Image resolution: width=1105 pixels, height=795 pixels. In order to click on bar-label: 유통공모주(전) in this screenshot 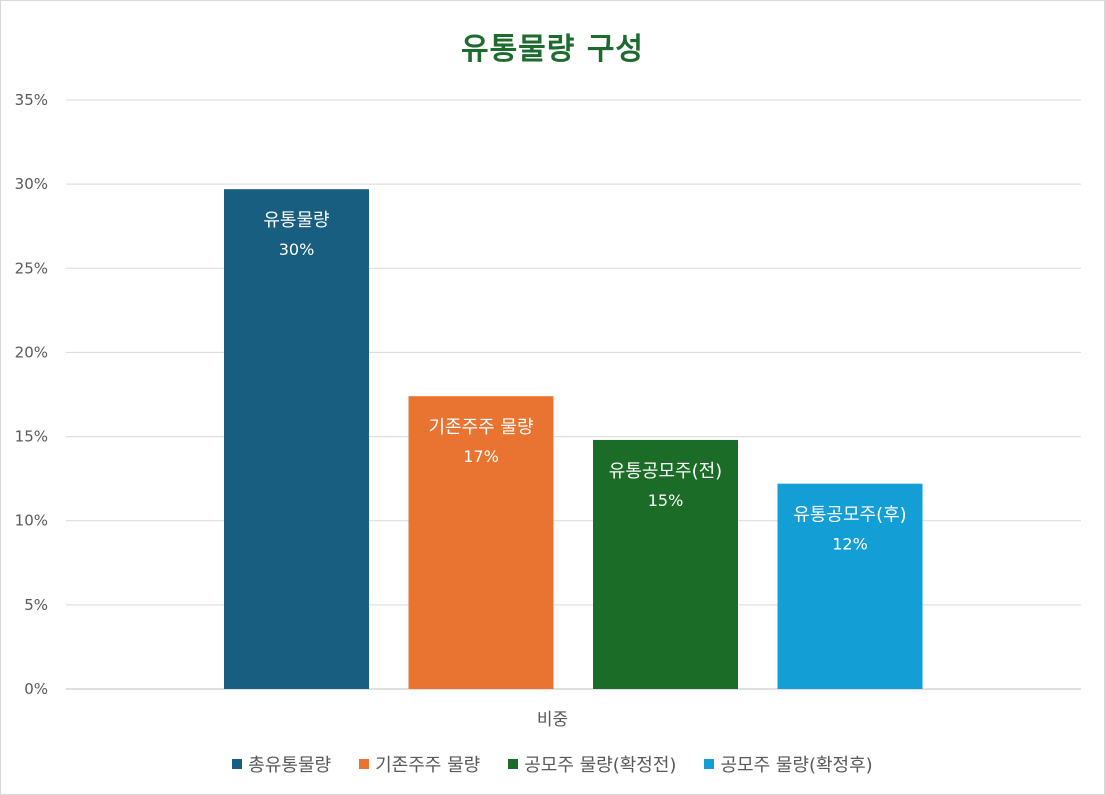, I will do `click(665, 471)`.